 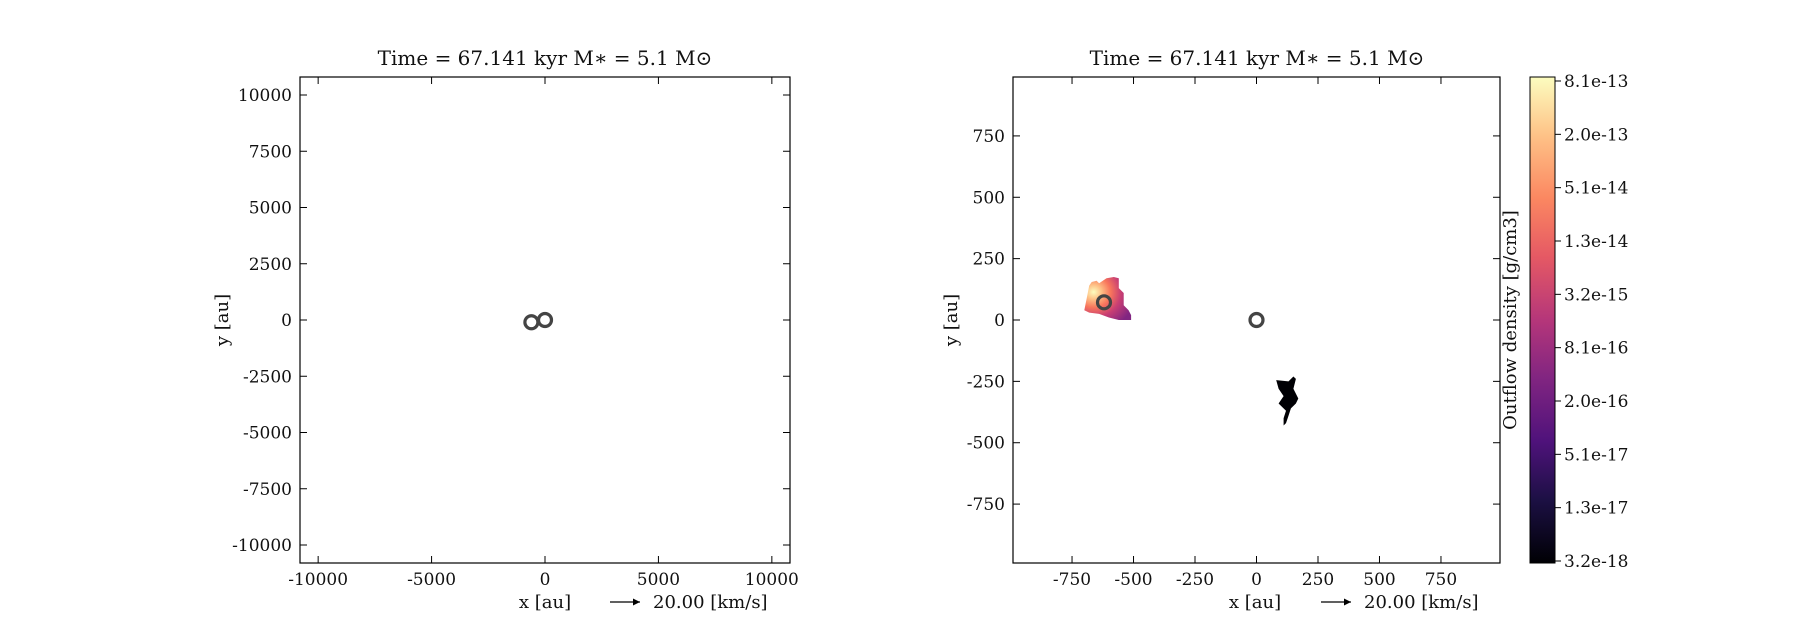 What do you see at coordinates (989, 137) in the screenshot?
I see `right-y-tick-label: 750` at bounding box center [989, 137].